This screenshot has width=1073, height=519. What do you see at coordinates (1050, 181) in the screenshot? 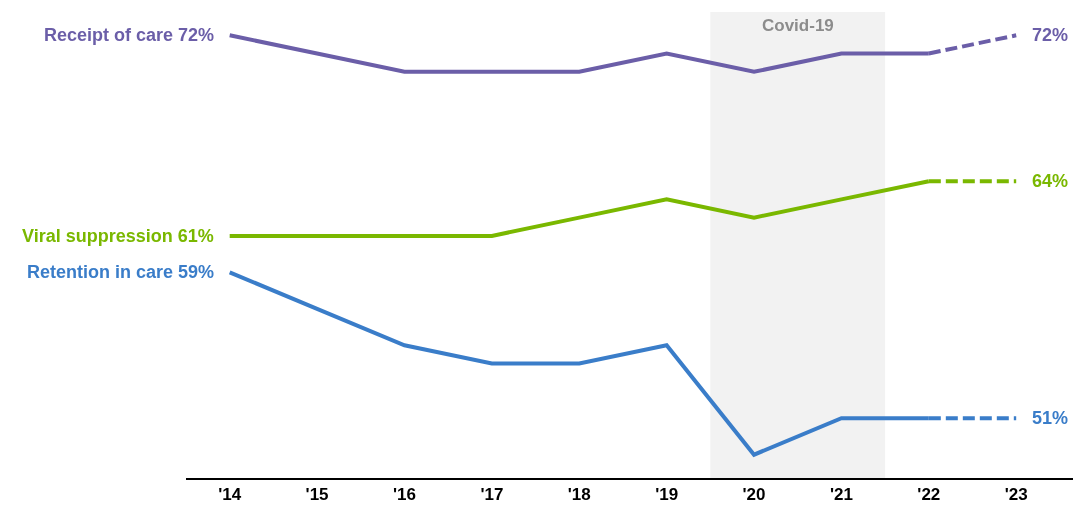
I see `data-label: 64%` at bounding box center [1050, 181].